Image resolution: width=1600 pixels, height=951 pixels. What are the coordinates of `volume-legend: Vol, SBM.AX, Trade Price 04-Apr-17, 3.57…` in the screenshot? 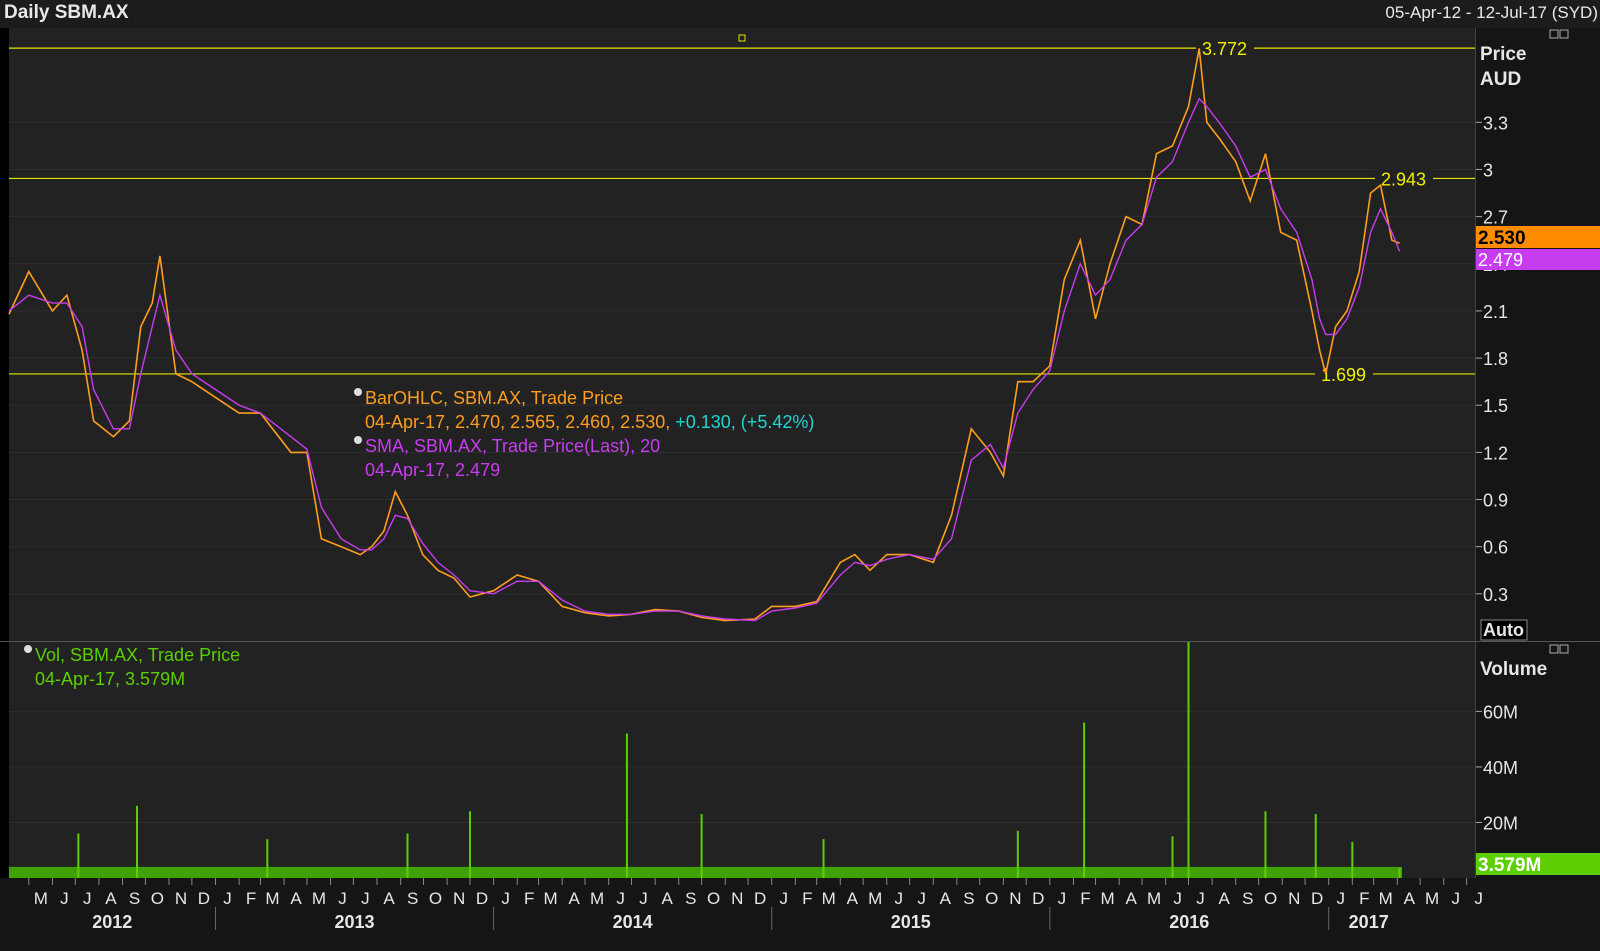 It's located at (132, 667).